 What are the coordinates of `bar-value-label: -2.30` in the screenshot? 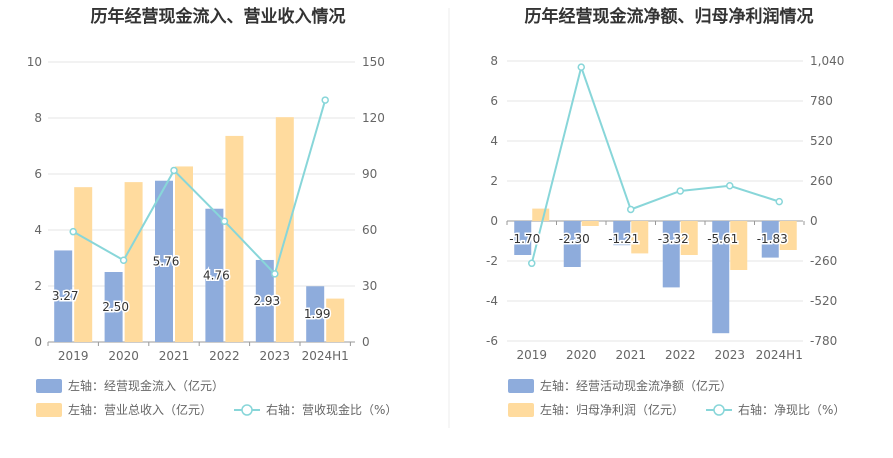 It's located at (574, 239).